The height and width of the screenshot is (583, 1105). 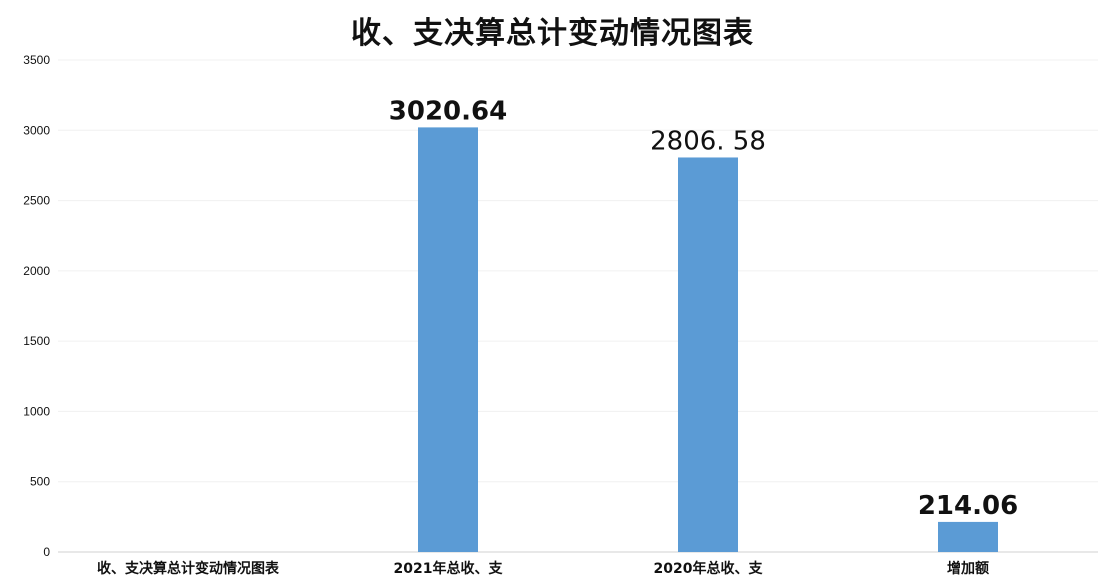 I want to click on y-tick-label: 2500, so click(x=36, y=201).